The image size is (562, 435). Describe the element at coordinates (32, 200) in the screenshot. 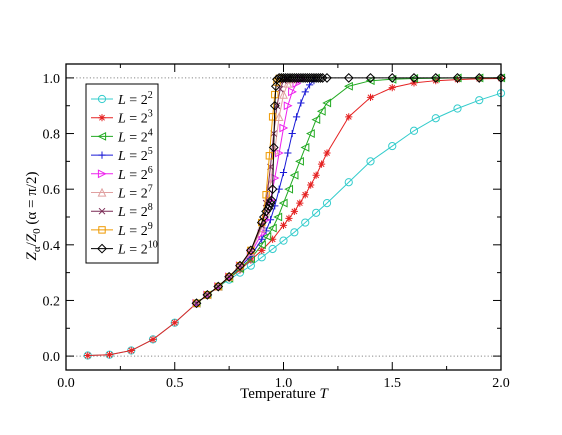

I see `y-axis-label-rest: (α = π/2)` at that location.